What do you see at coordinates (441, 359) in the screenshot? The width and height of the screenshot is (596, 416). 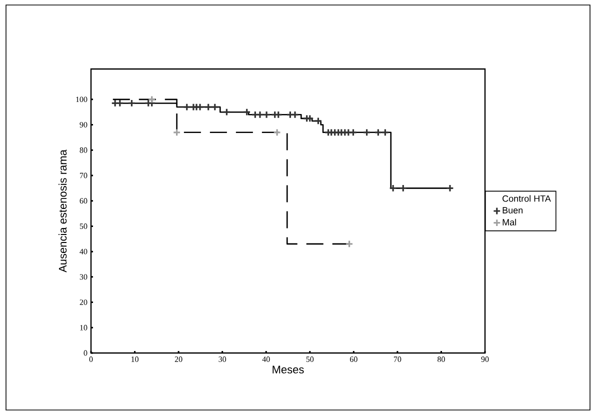 I see `x-tick-label: 80` at bounding box center [441, 359].